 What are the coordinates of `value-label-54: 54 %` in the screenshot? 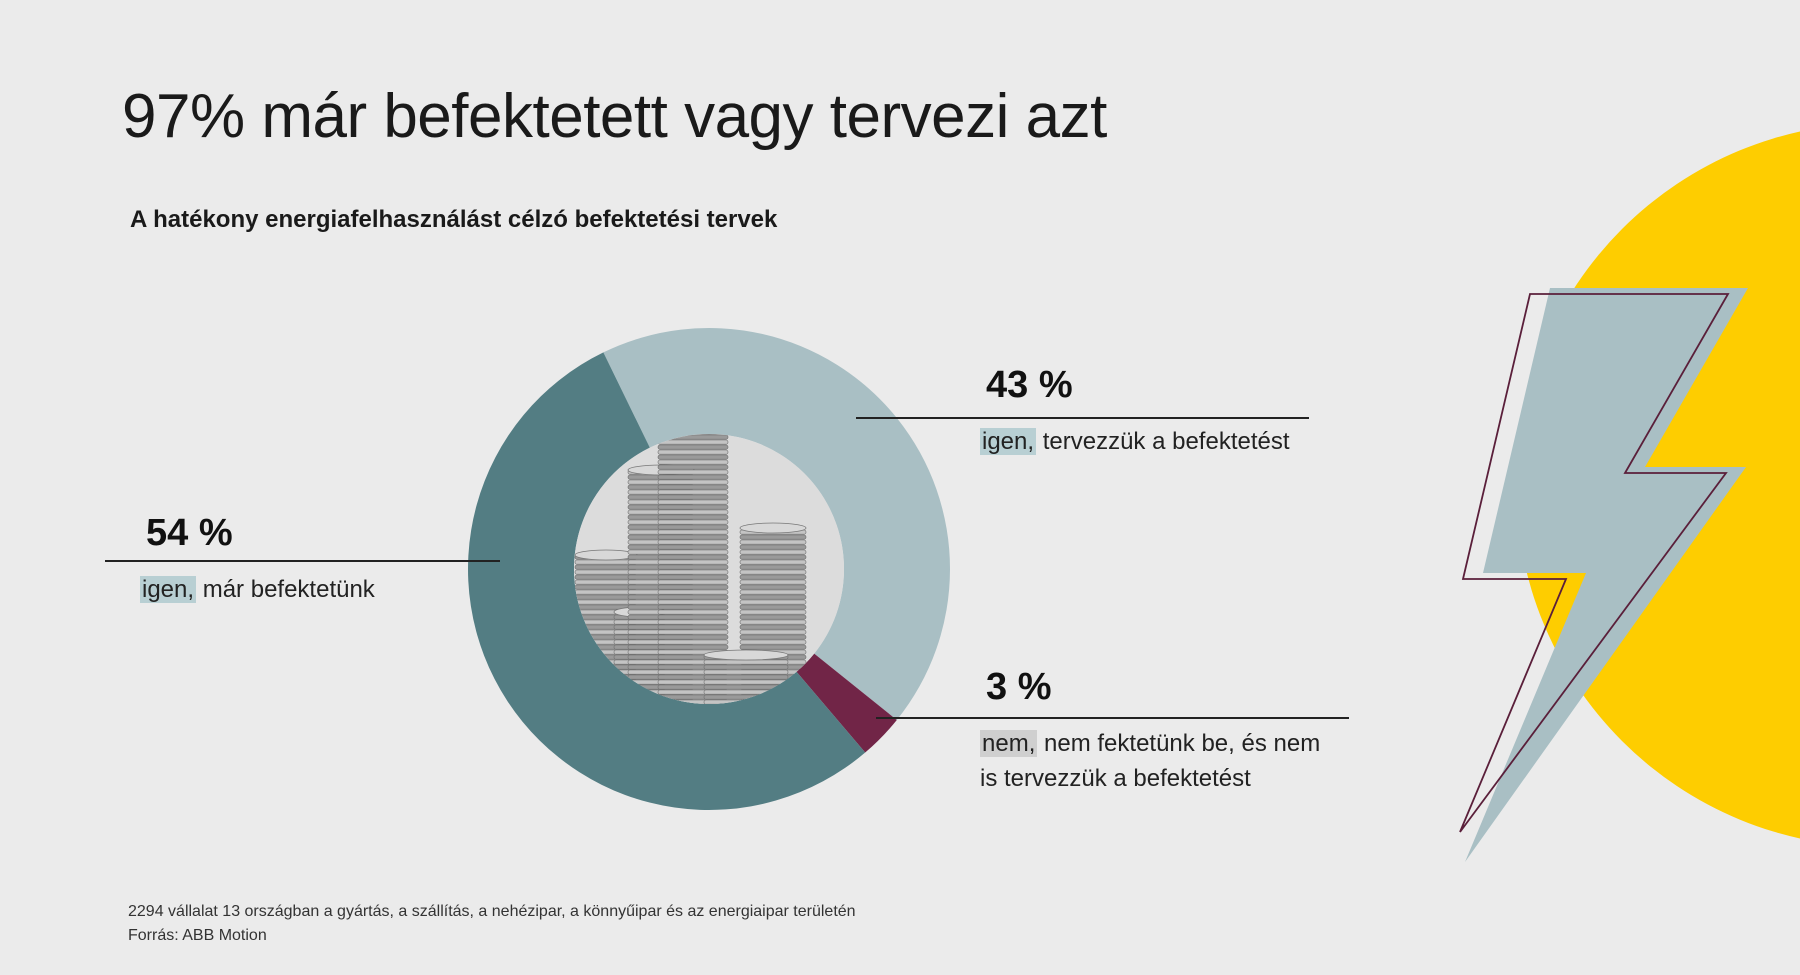 It's located at (189, 533).